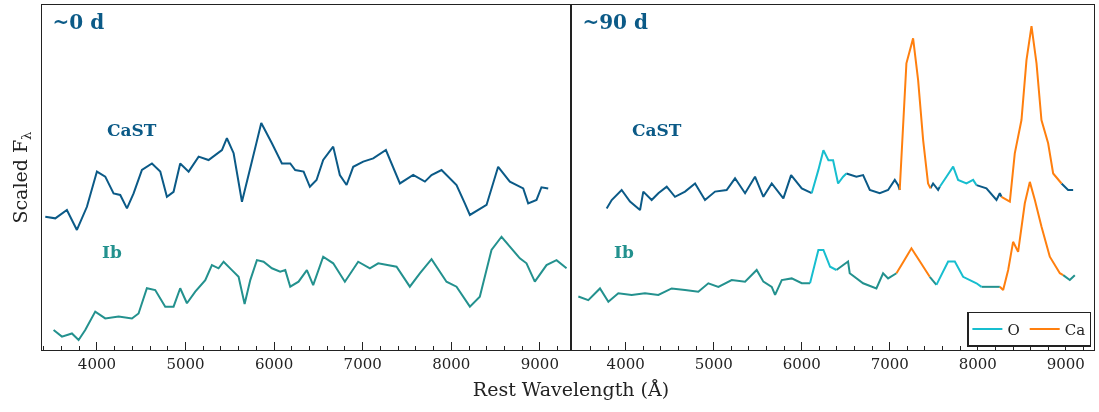 This screenshot has width=1099, height=412. I want to click on x-axis-title: Rest Wavelength (Å), so click(571, 389).